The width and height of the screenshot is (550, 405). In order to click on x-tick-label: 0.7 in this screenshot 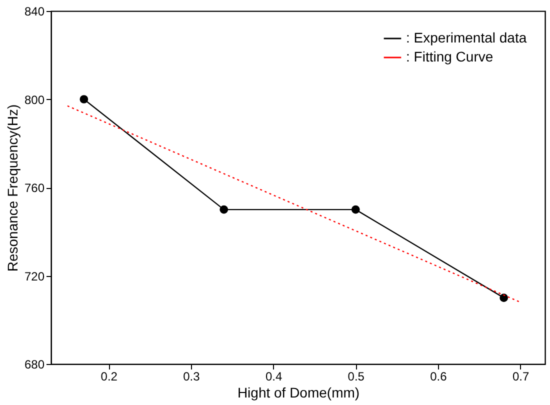, I will do `click(521, 377)`.